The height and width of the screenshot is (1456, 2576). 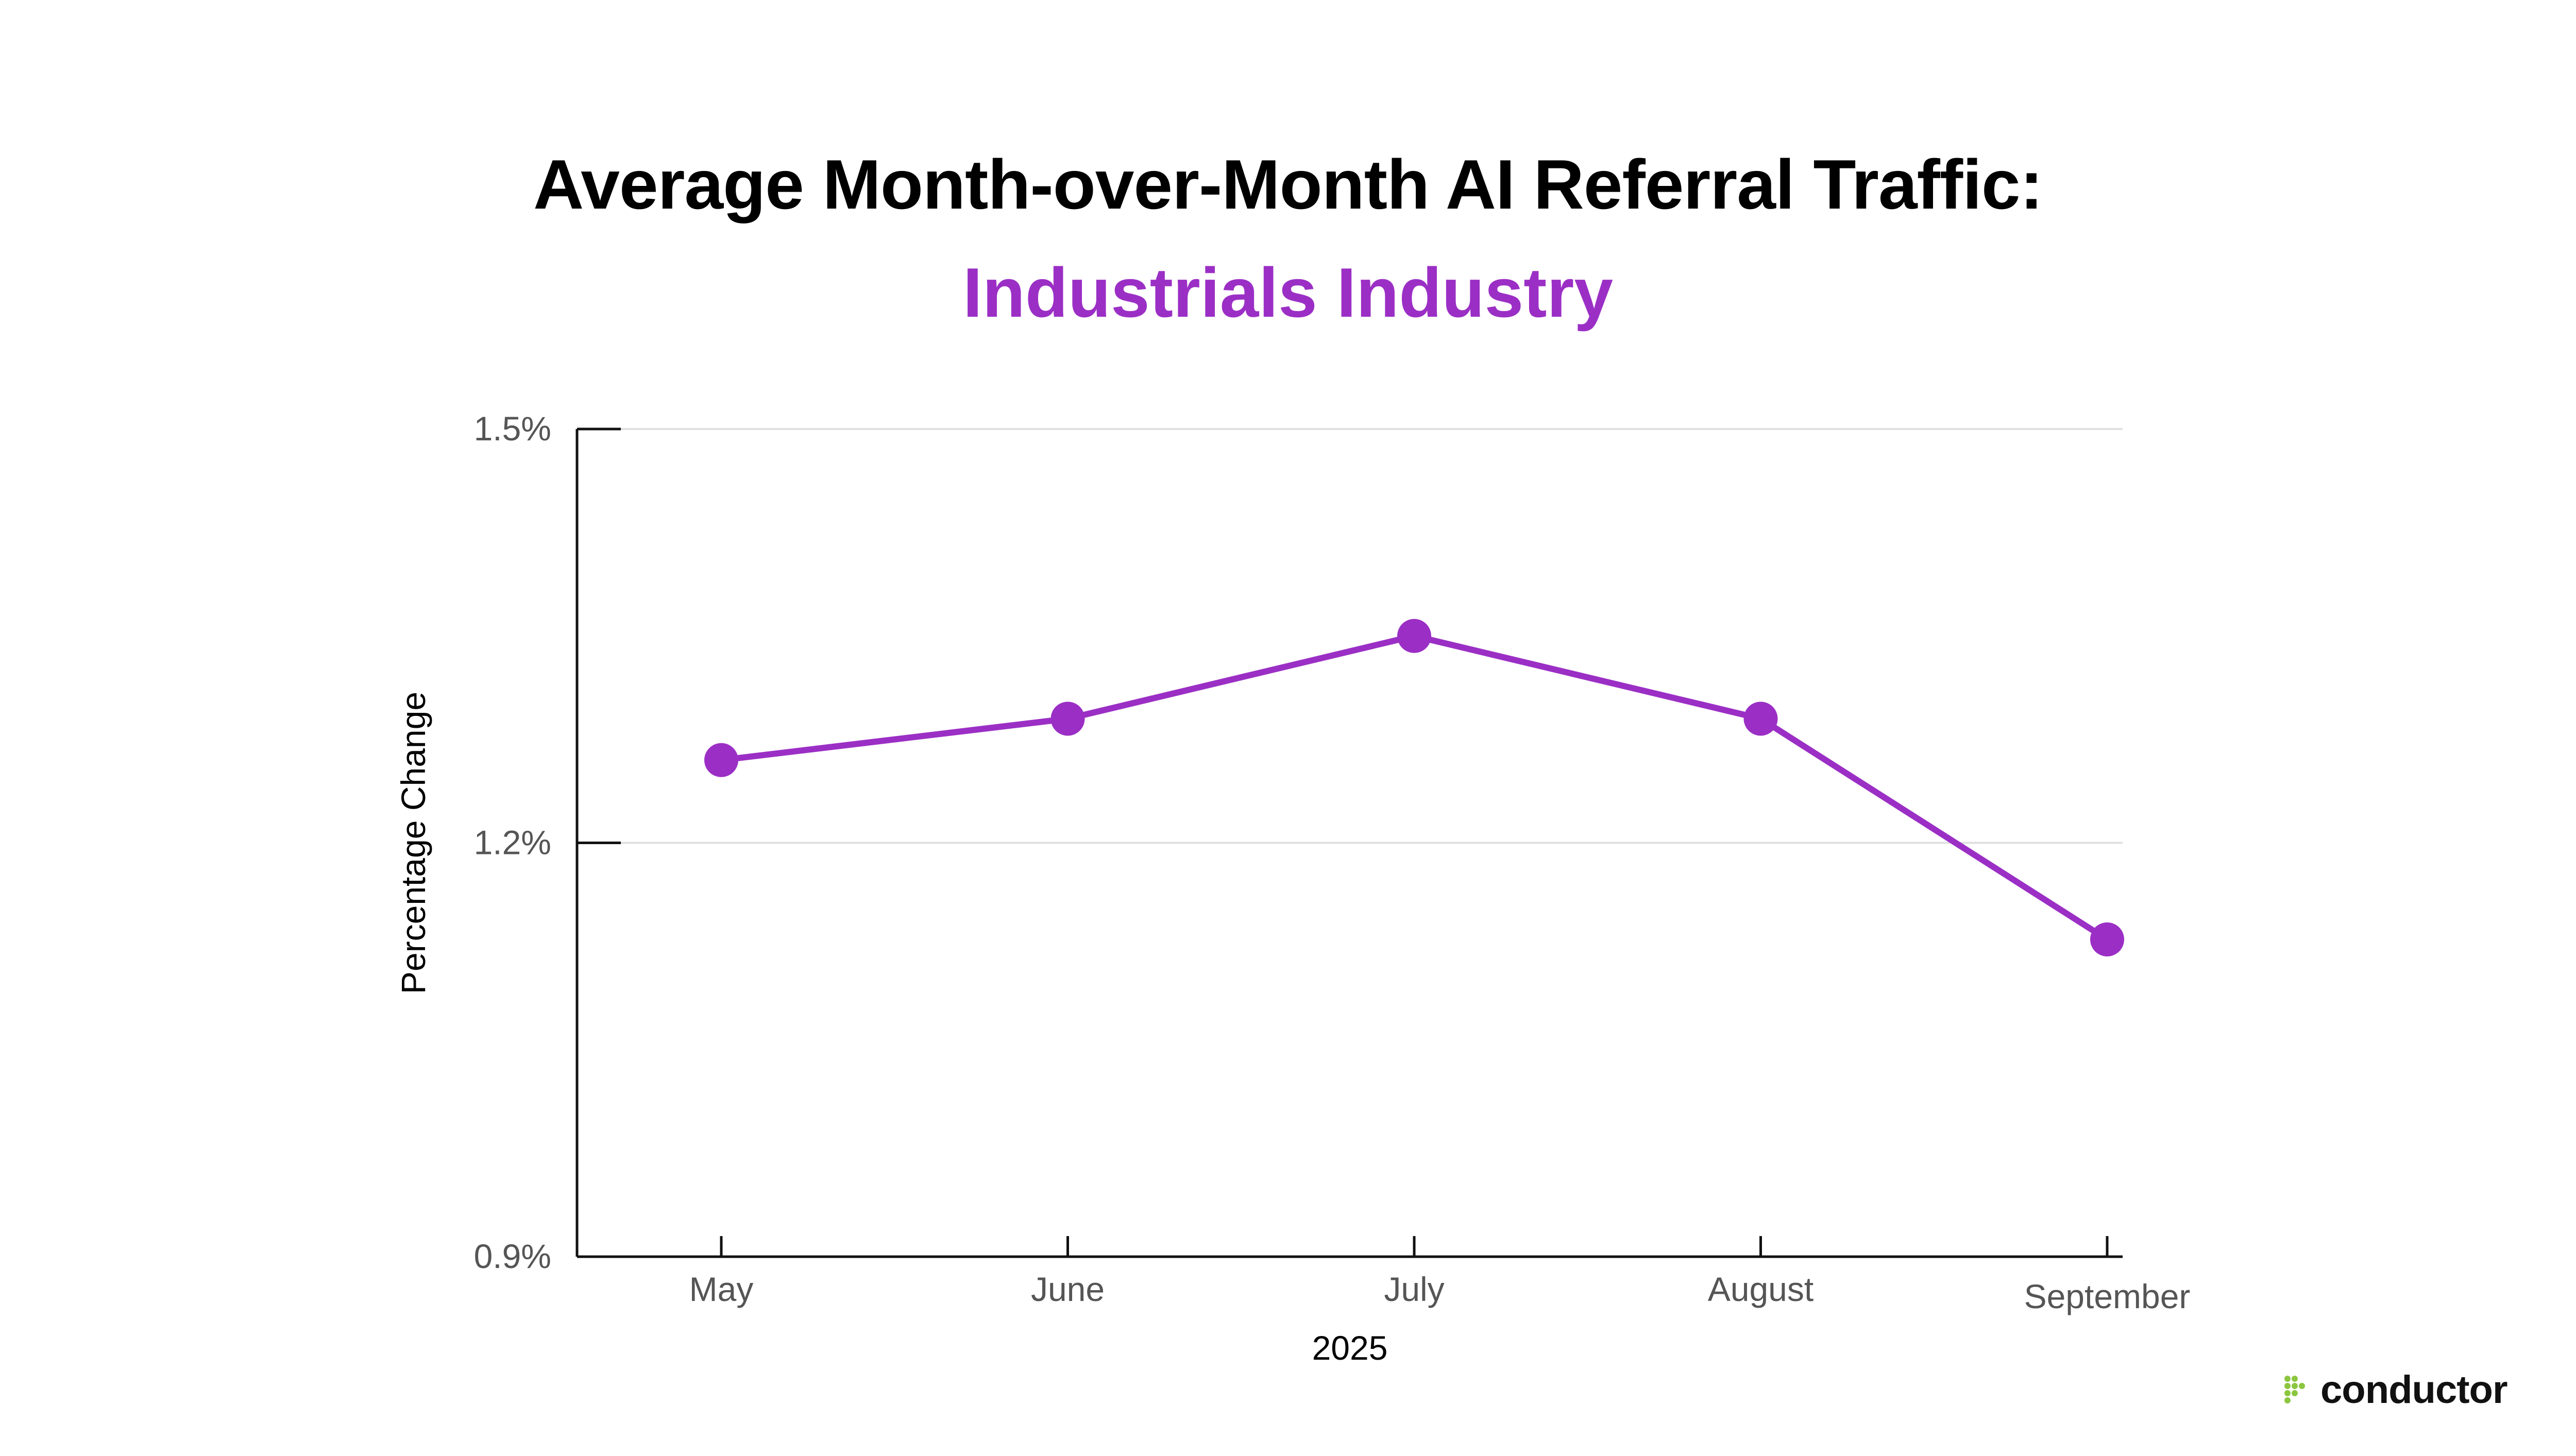 I want to click on x-tick-label: August, so click(x=1761, y=1289).